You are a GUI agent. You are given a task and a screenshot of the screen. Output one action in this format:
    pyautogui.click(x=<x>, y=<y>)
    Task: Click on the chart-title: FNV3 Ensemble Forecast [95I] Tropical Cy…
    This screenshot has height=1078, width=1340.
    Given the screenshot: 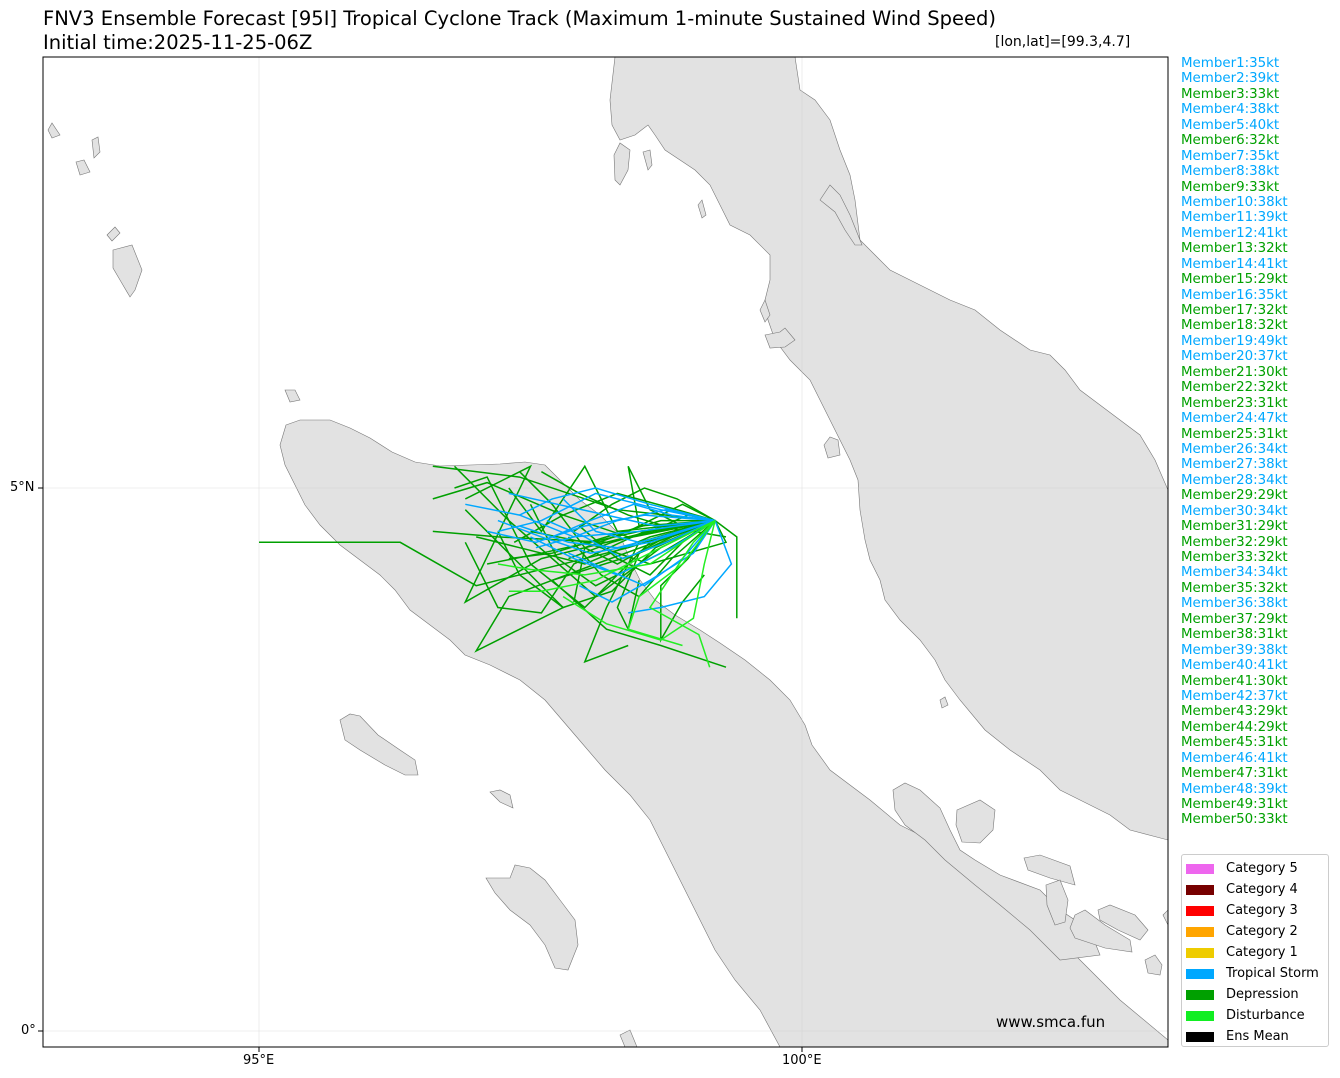 What is the action you would take?
    pyautogui.click(x=519, y=18)
    